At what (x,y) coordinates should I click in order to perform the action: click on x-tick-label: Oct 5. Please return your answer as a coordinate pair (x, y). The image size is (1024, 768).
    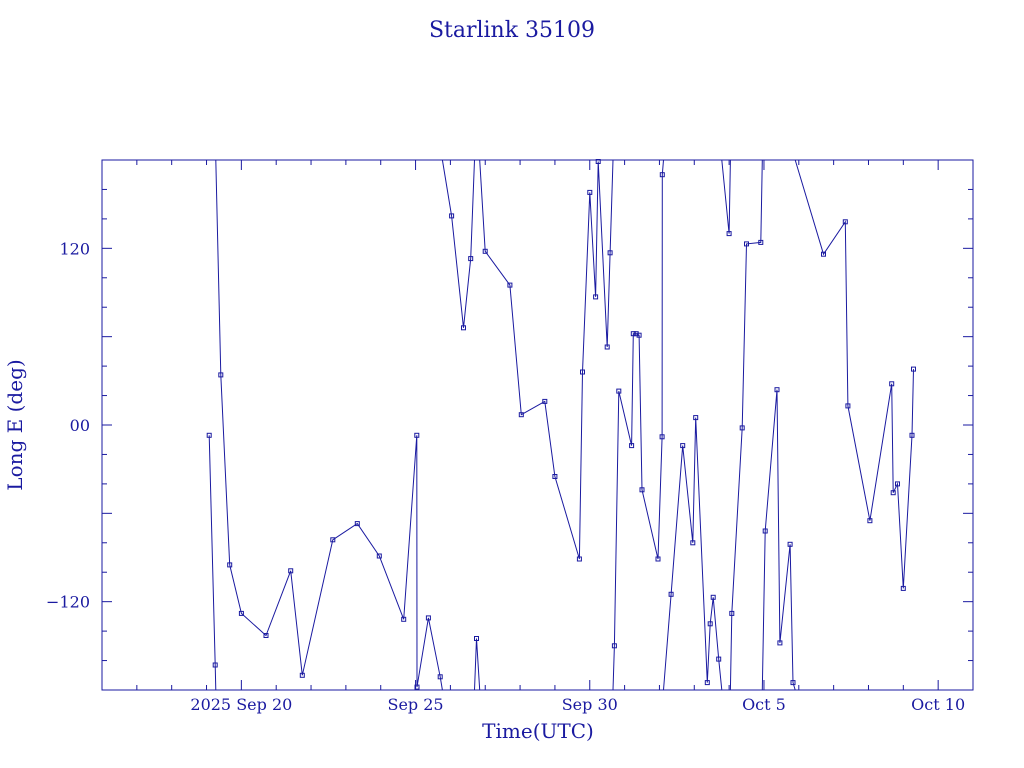
    Looking at the image, I should click on (764, 704).